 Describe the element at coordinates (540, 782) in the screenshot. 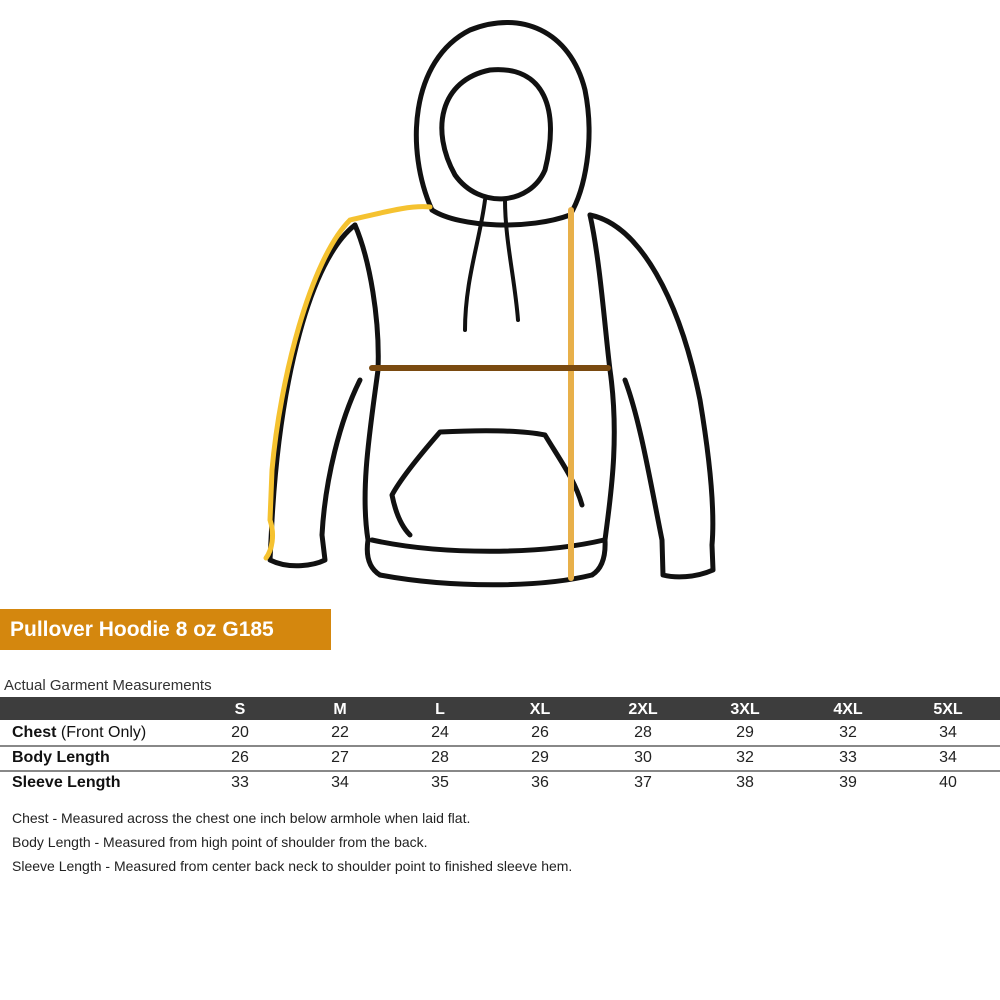

I see `table-cell: 36` at that location.